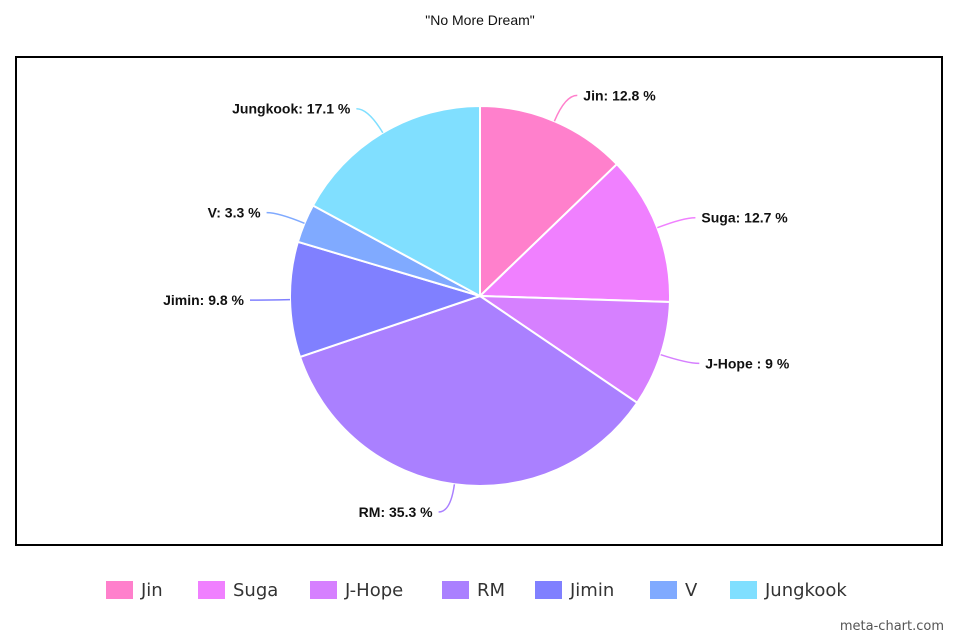 The width and height of the screenshot is (960, 640). What do you see at coordinates (447, 498) in the screenshot?
I see `leader-line-rm` at bounding box center [447, 498].